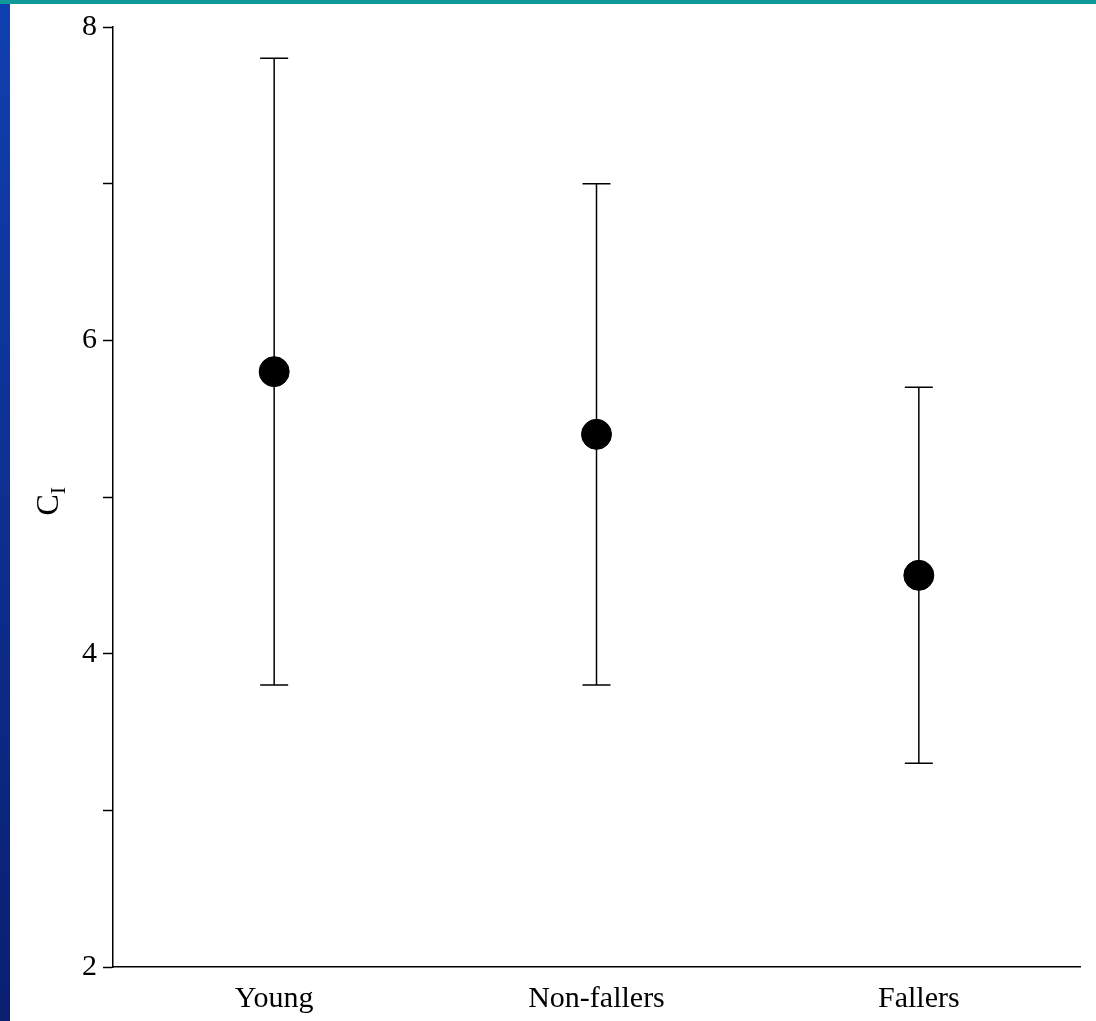 The width and height of the screenshot is (1096, 1021). Describe the element at coordinates (89, 338) in the screenshot. I see `y-tick-label: 6` at that location.